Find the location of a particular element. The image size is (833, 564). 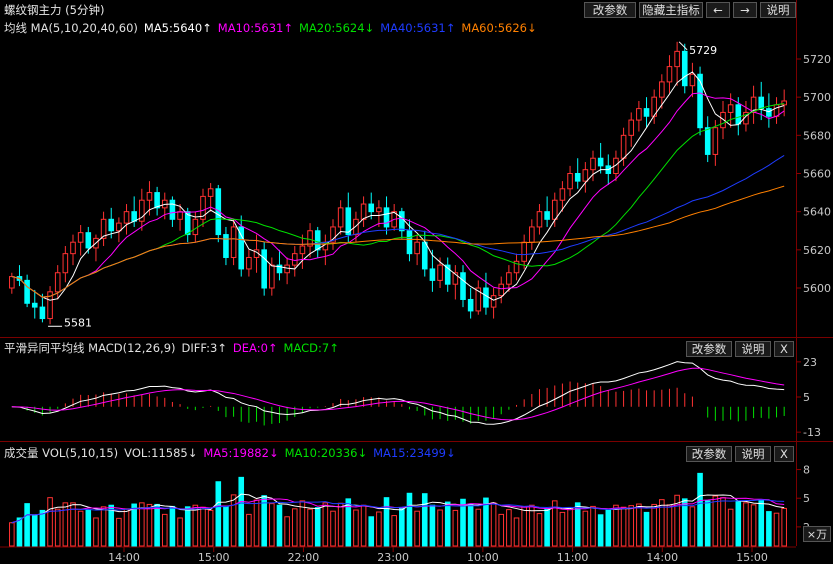

time-tick-label: 22:00 is located at coordinates (304, 557).